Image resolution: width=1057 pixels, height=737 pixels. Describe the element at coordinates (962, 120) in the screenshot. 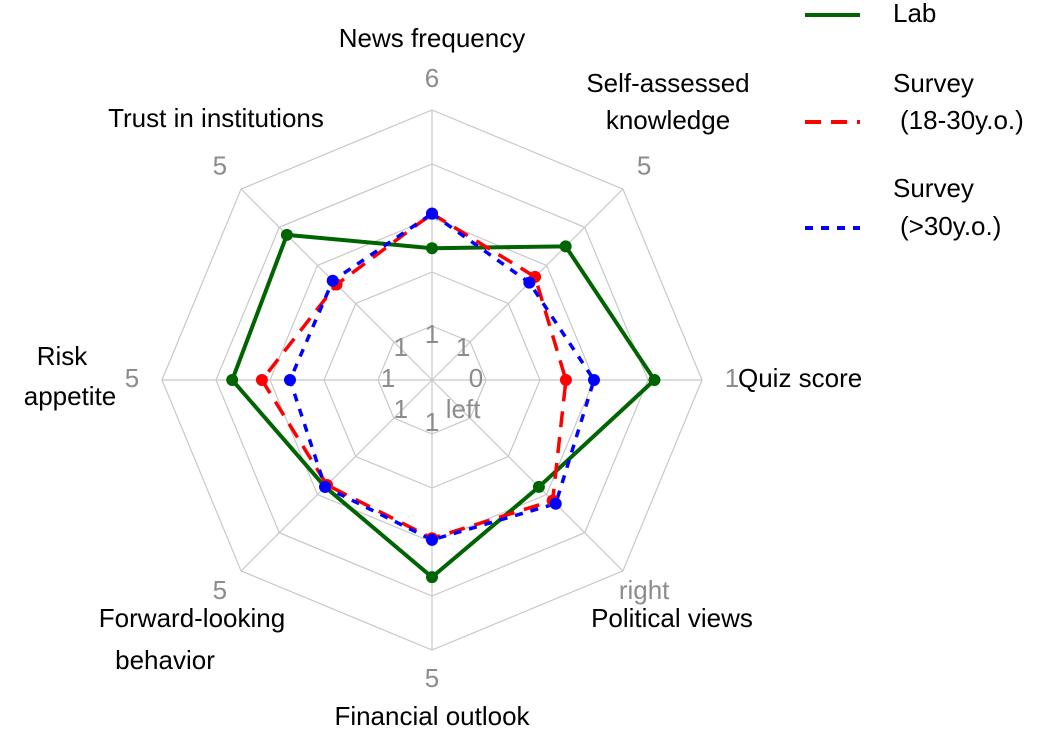

I see `legend-label: (18-30y.o.)` at that location.